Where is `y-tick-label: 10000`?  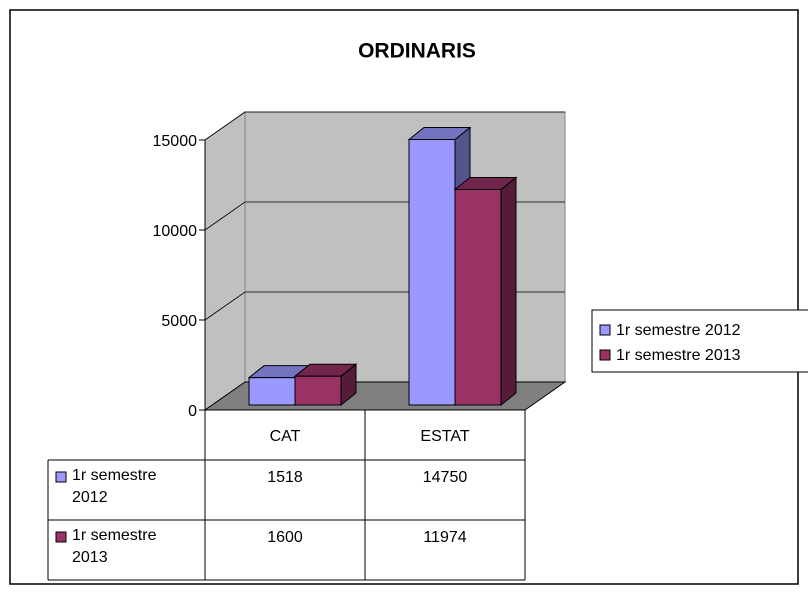 y-tick-label: 10000 is located at coordinates (175, 231).